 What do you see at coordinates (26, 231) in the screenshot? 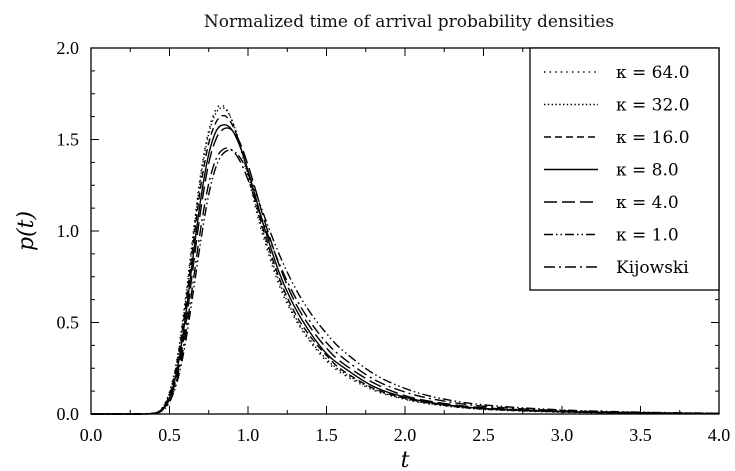
I see `y-axis-label: p(t)` at bounding box center [26, 231].